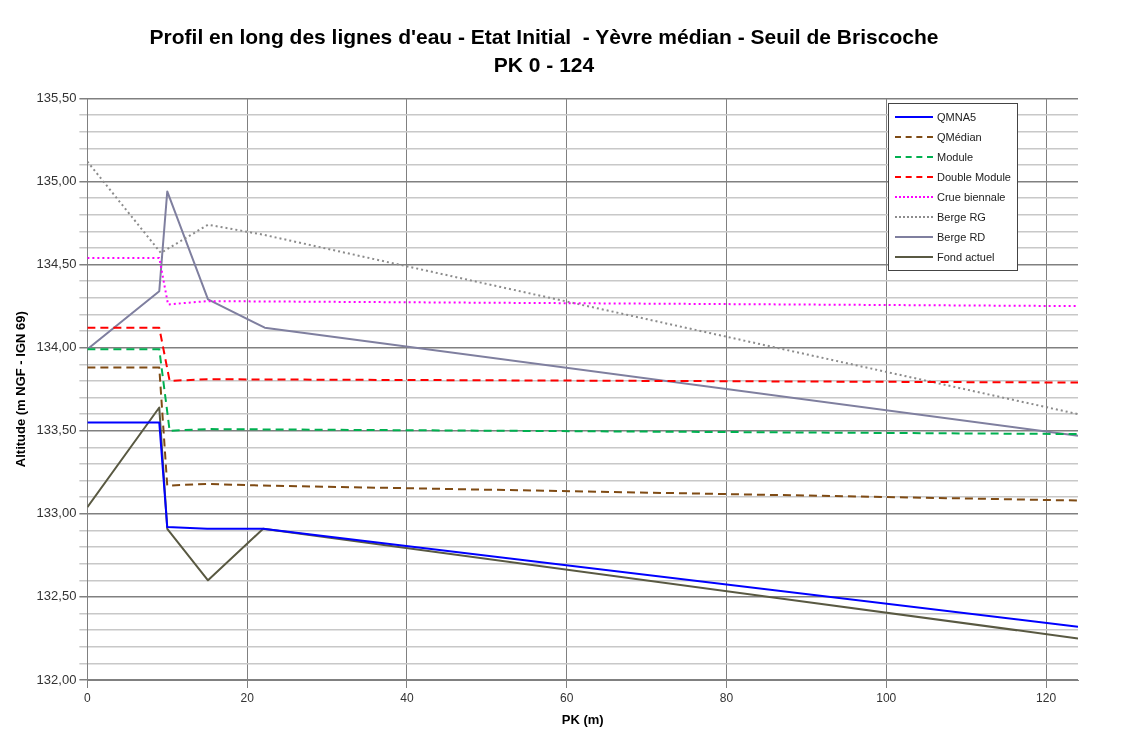 The height and width of the screenshot is (742, 1128). What do you see at coordinates (56, 430) in the screenshot?
I see `y-tick-label: 133,50` at bounding box center [56, 430].